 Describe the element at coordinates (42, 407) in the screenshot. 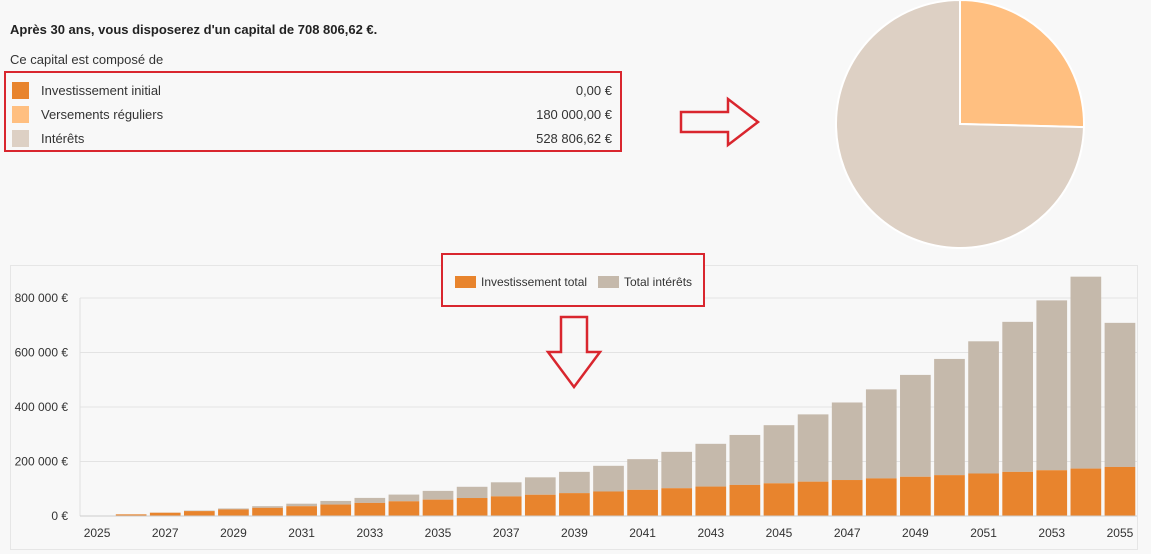

I see `y-tick-label: 400 000 €` at that location.